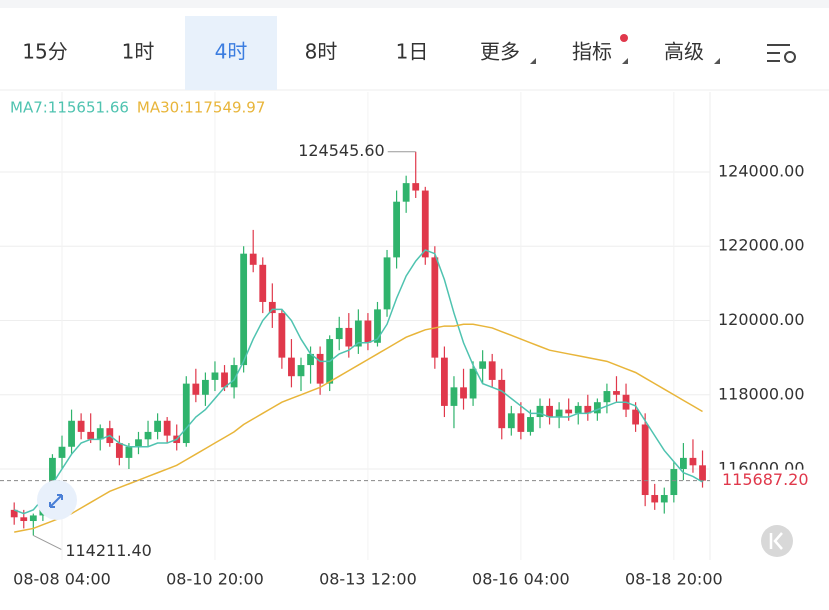 The height and width of the screenshot is (610, 829). I want to click on tab: 4时, so click(231, 52).